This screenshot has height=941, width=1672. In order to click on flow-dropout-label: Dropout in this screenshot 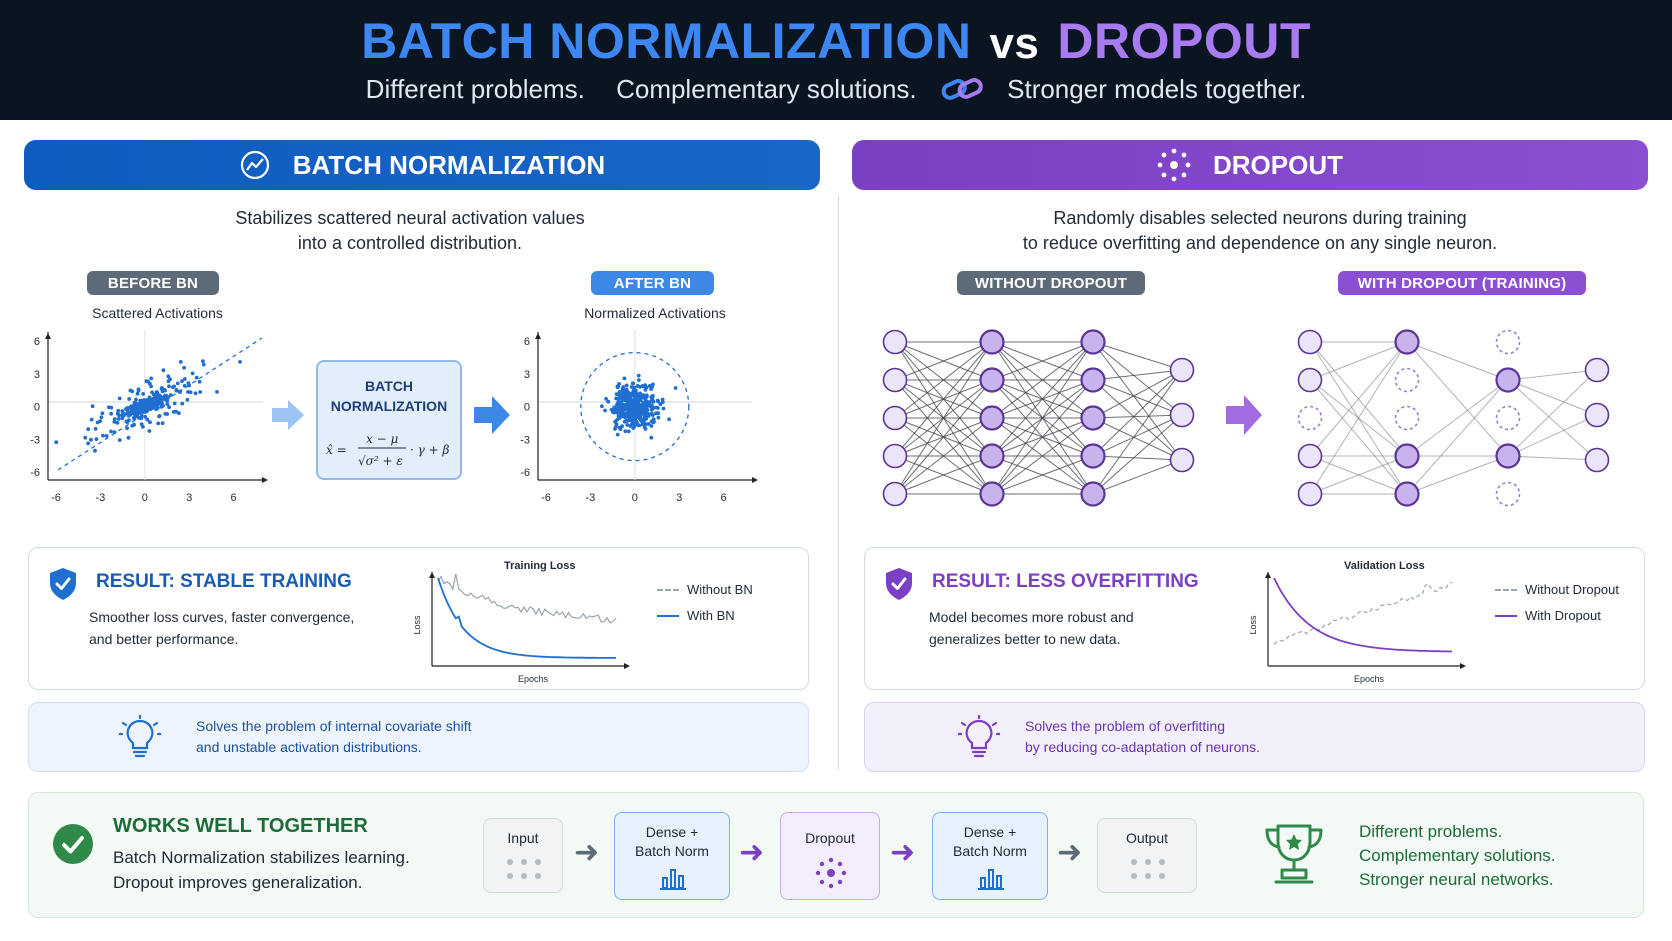, I will do `click(830, 838)`.